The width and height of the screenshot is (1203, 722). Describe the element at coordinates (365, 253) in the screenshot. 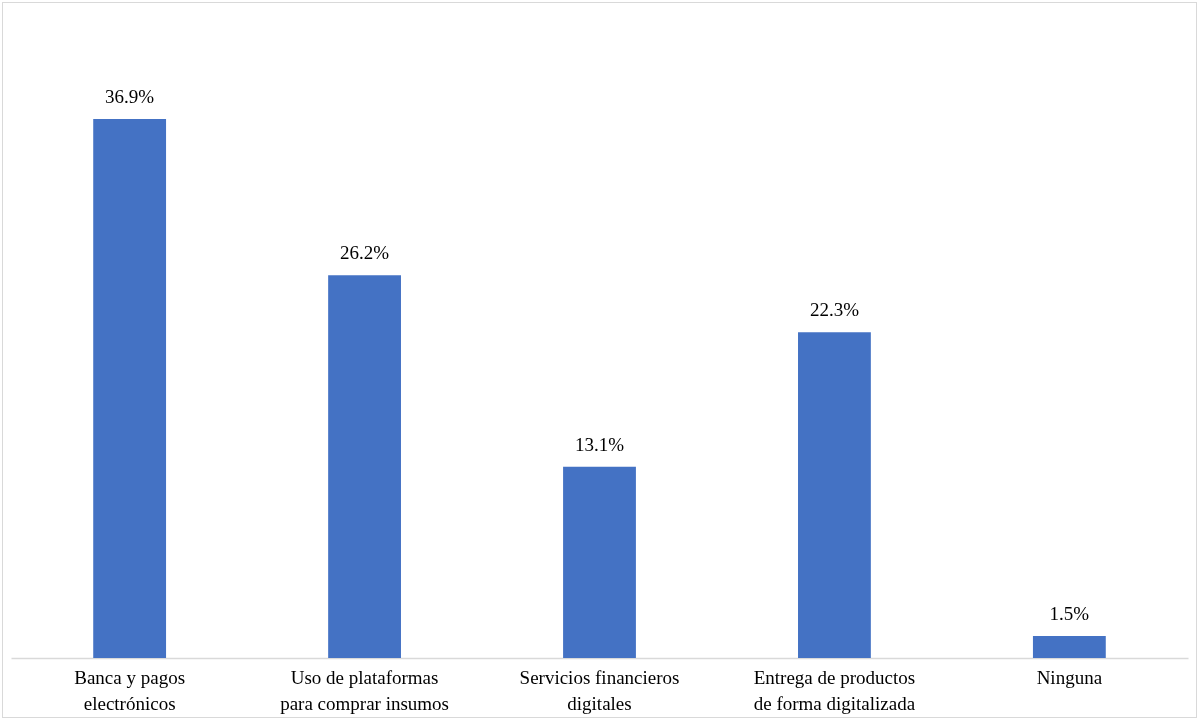

I see `data-label: 26.2%` at that location.